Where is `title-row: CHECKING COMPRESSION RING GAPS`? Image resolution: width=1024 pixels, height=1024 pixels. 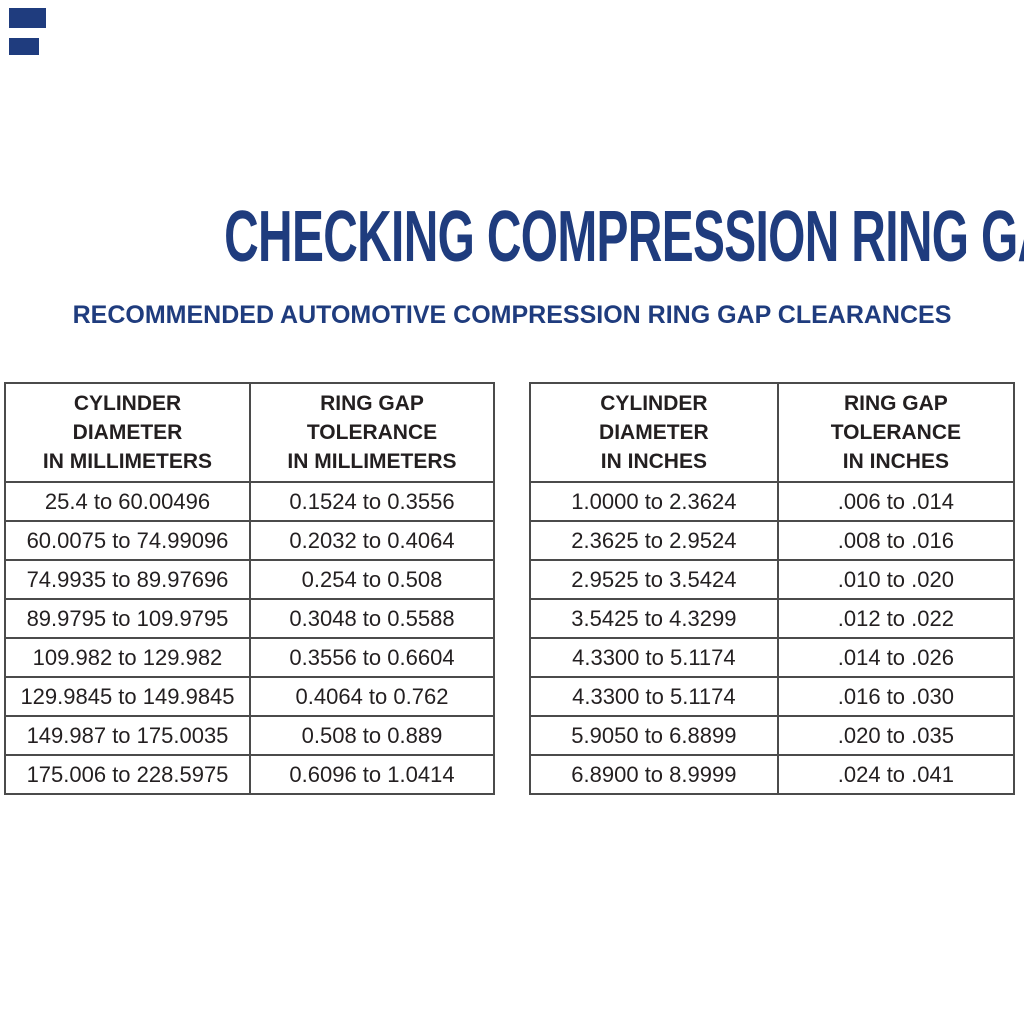 title-row: CHECKING COMPRESSION RING GAPS is located at coordinates (512, 237).